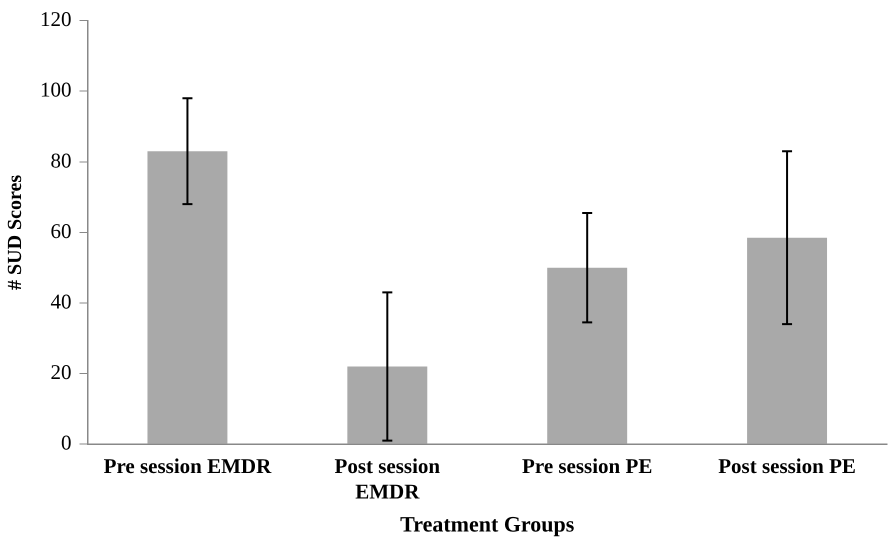  What do you see at coordinates (587, 466) in the screenshot?
I see `x-tick-label: Pre session PE` at bounding box center [587, 466].